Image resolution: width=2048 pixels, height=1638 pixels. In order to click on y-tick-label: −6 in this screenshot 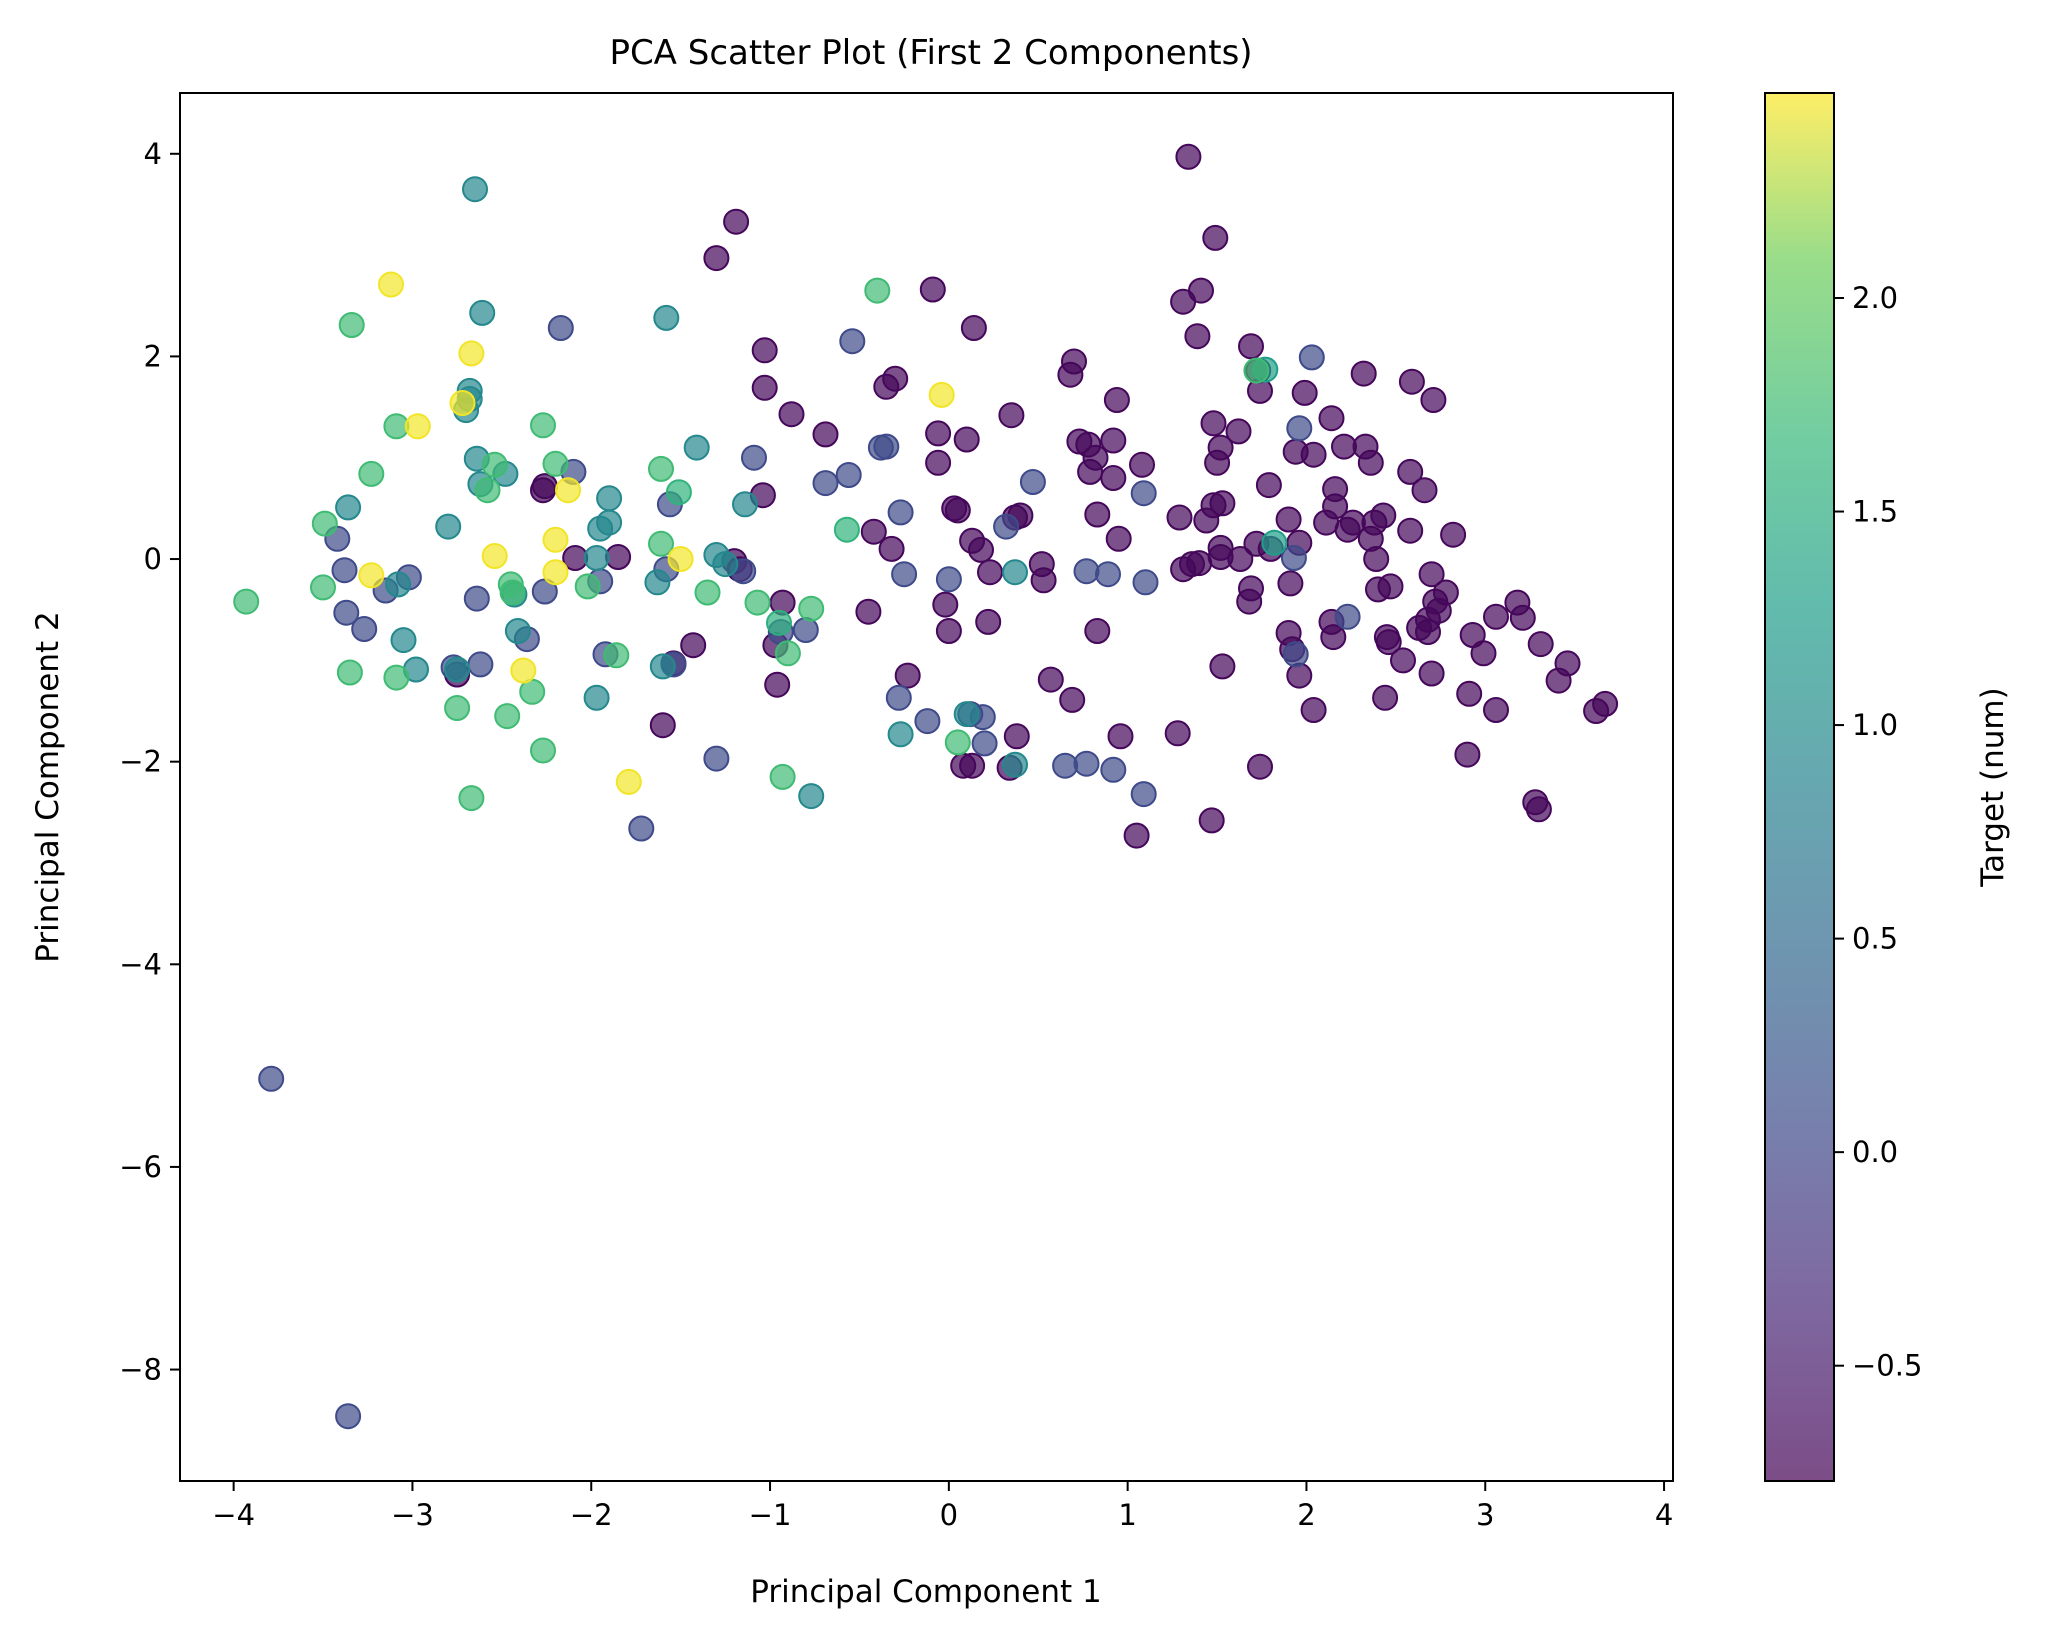, I will do `click(140, 1167)`.